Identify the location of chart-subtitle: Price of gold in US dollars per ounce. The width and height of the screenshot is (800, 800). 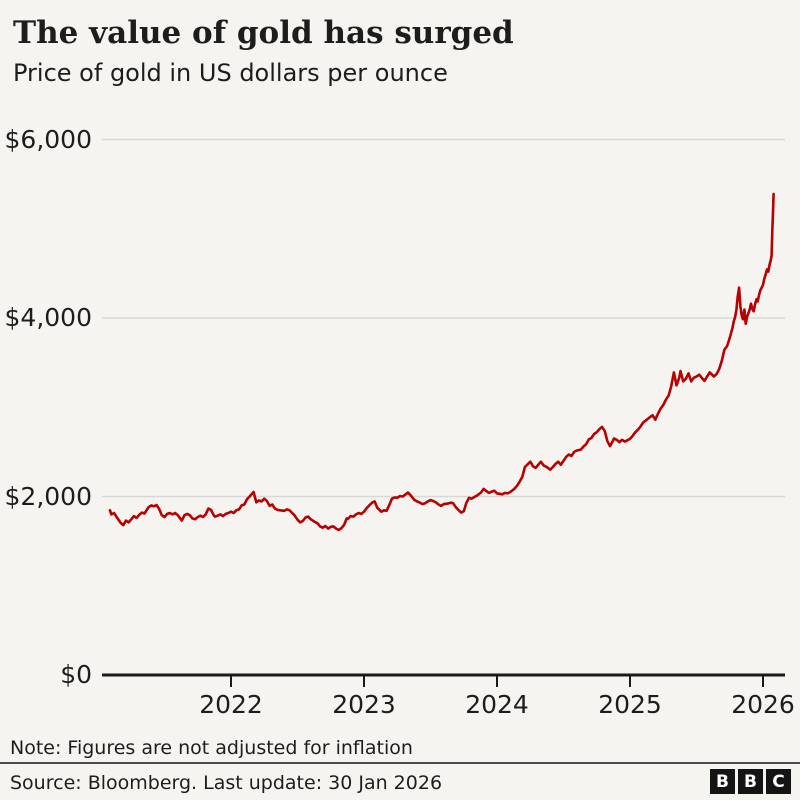
(230, 73).